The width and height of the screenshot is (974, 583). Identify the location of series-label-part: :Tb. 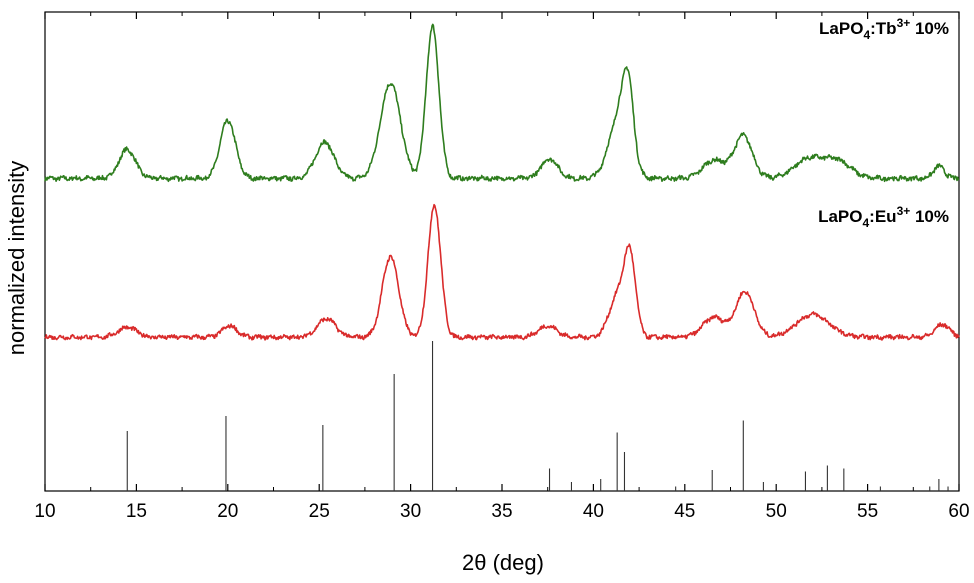
(883, 28).